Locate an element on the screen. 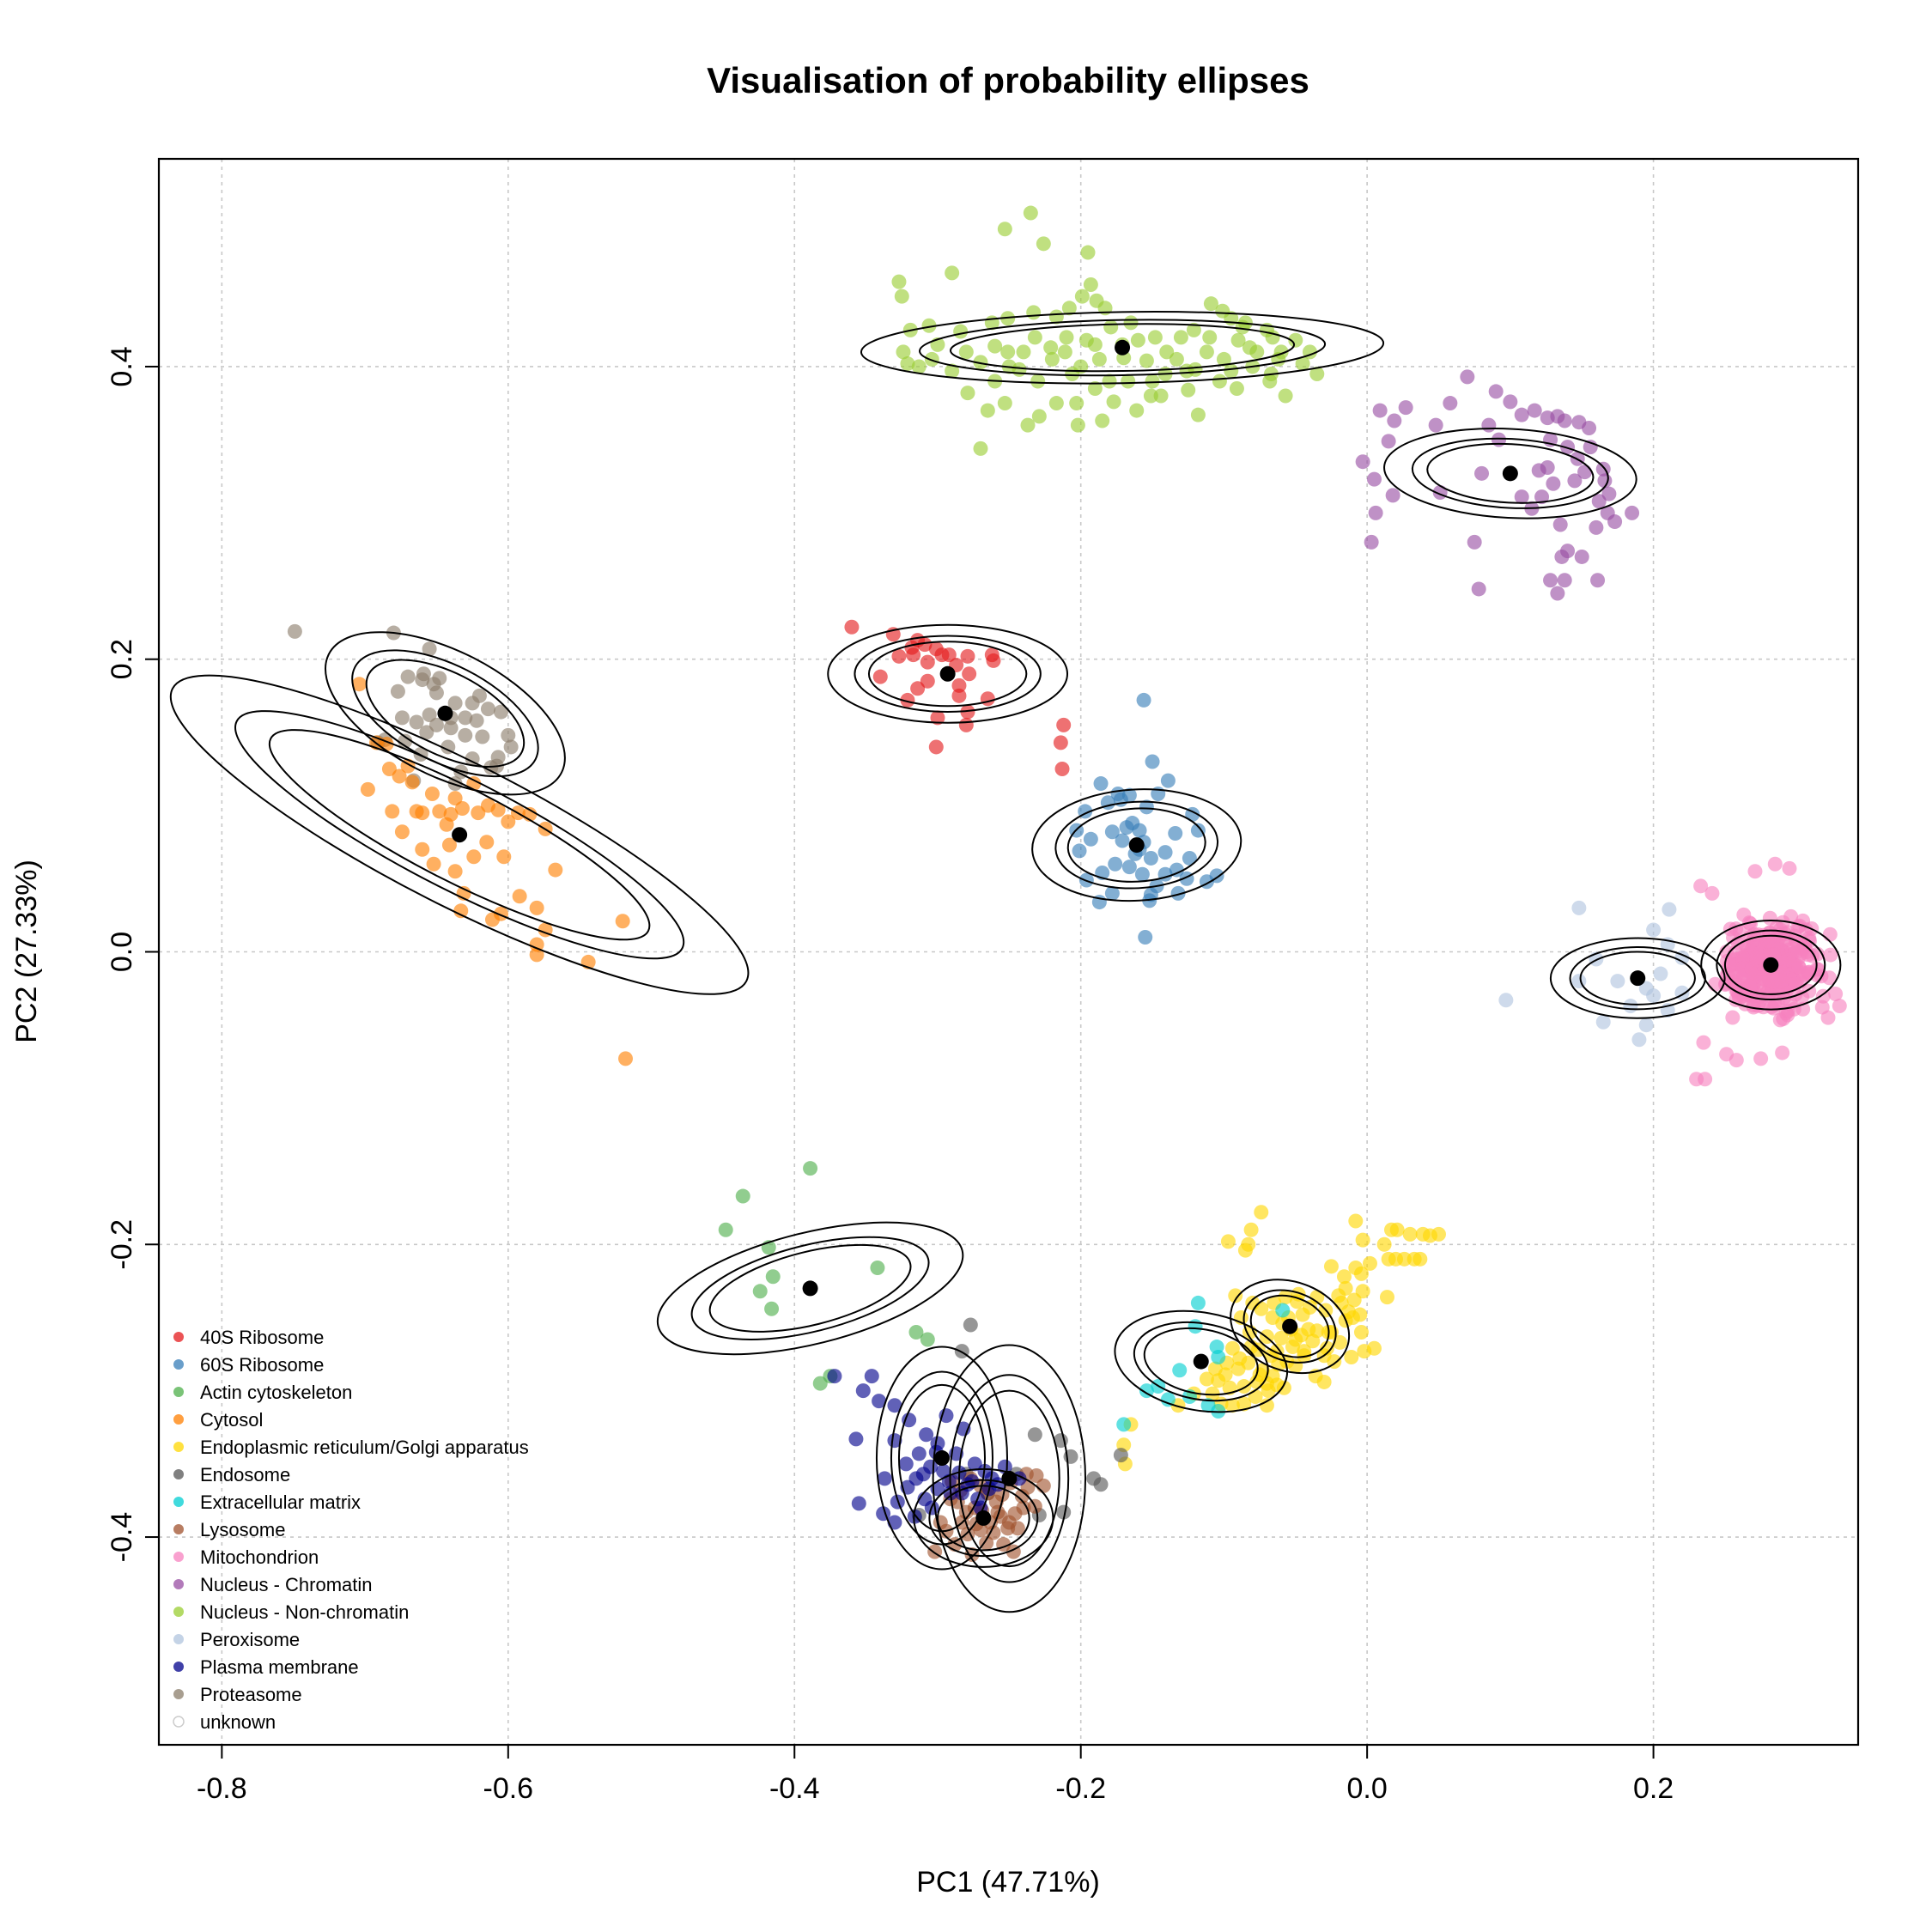 This screenshot has width=1932, height=1932. data-point-actin-cytoskeleton is located at coordinates (820, 1383).